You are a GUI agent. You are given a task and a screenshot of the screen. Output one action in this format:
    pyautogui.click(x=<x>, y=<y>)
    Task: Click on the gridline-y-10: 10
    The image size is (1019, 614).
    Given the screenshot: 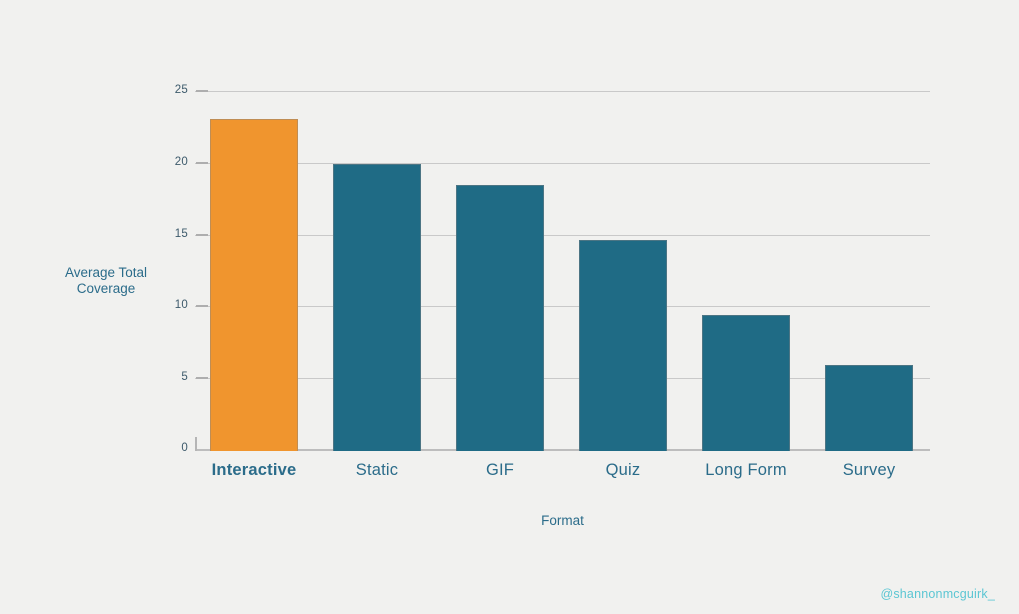 What is the action you would take?
    pyautogui.click(x=552, y=305)
    